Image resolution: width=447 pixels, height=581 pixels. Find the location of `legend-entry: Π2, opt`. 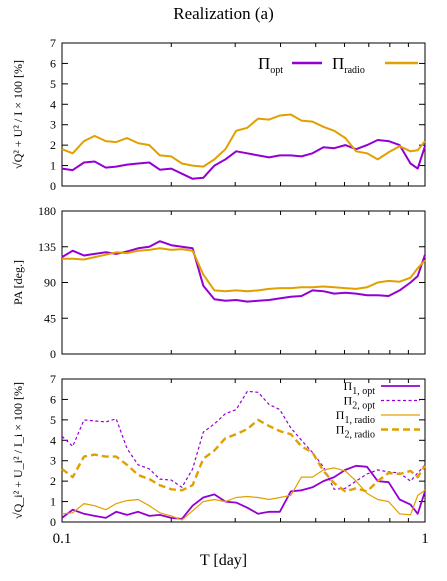

legend-entry: Π2, opt is located at coordinates (360, 403).